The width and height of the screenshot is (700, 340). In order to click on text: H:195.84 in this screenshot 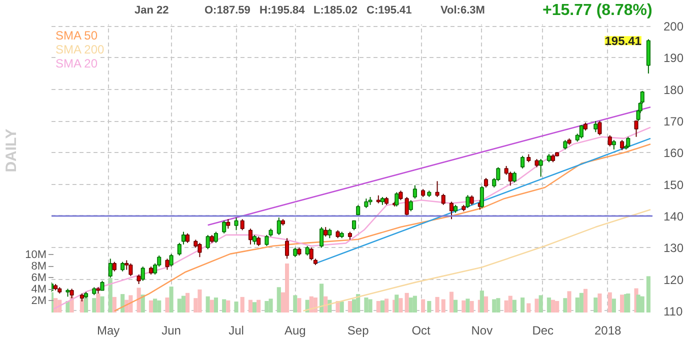, I will do `click(283, 10)`.